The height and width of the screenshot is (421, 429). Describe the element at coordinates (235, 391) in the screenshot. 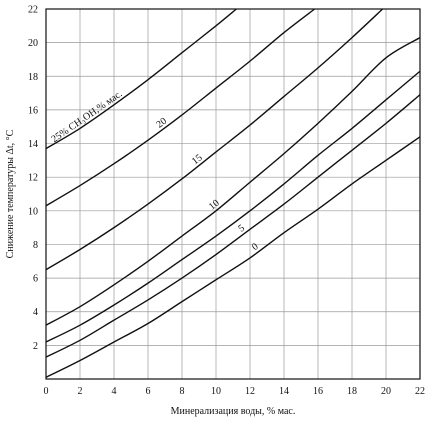

I see `x-tick-labels: 0 2 4 6 8 10 12 14 16 18 20 22` at that location.